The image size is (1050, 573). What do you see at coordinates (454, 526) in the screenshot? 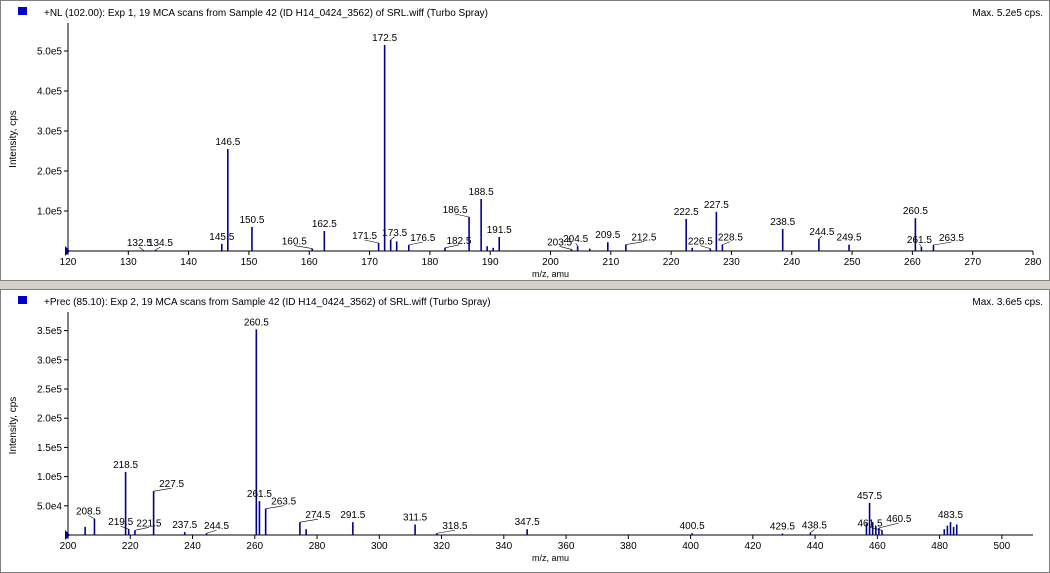
I see `peak-label: 318.5` at bounding box center [454, 526].